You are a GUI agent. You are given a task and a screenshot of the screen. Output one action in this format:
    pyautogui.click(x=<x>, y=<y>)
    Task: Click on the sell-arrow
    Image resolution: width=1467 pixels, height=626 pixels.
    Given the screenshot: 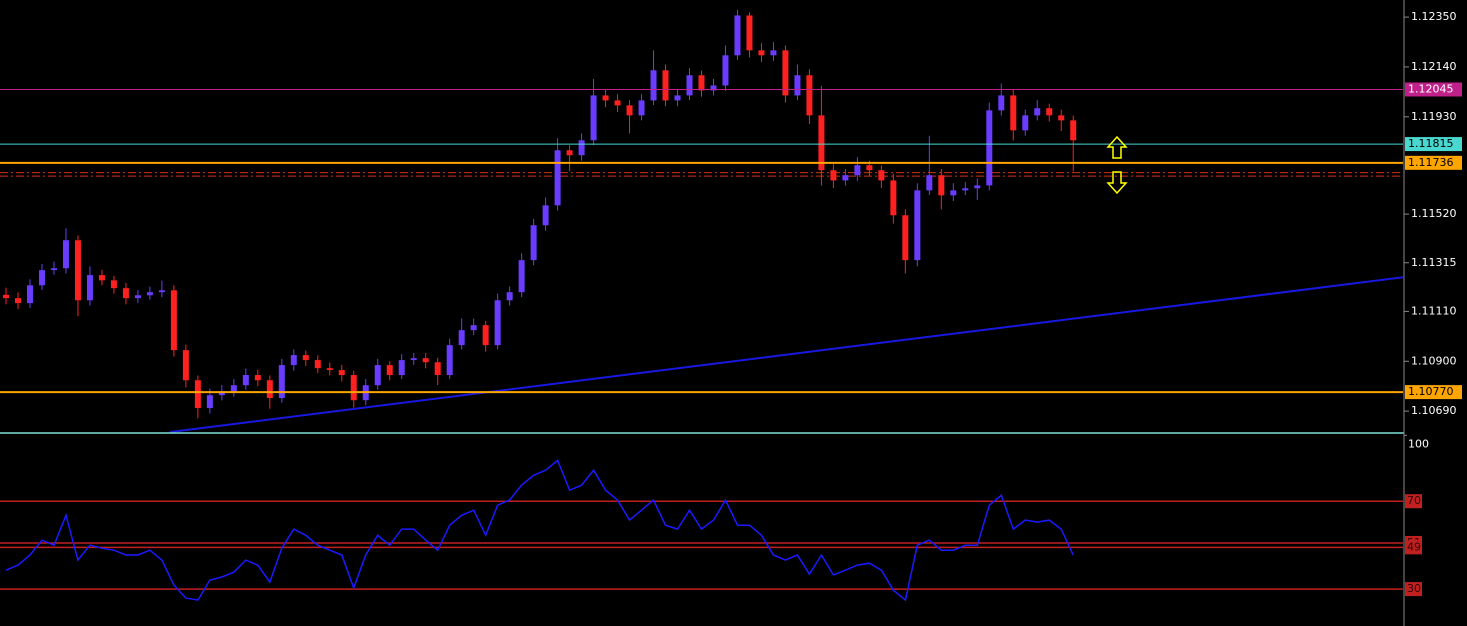 What is the action you would take?
    pyautogui.click(x=1117, y=183)
    